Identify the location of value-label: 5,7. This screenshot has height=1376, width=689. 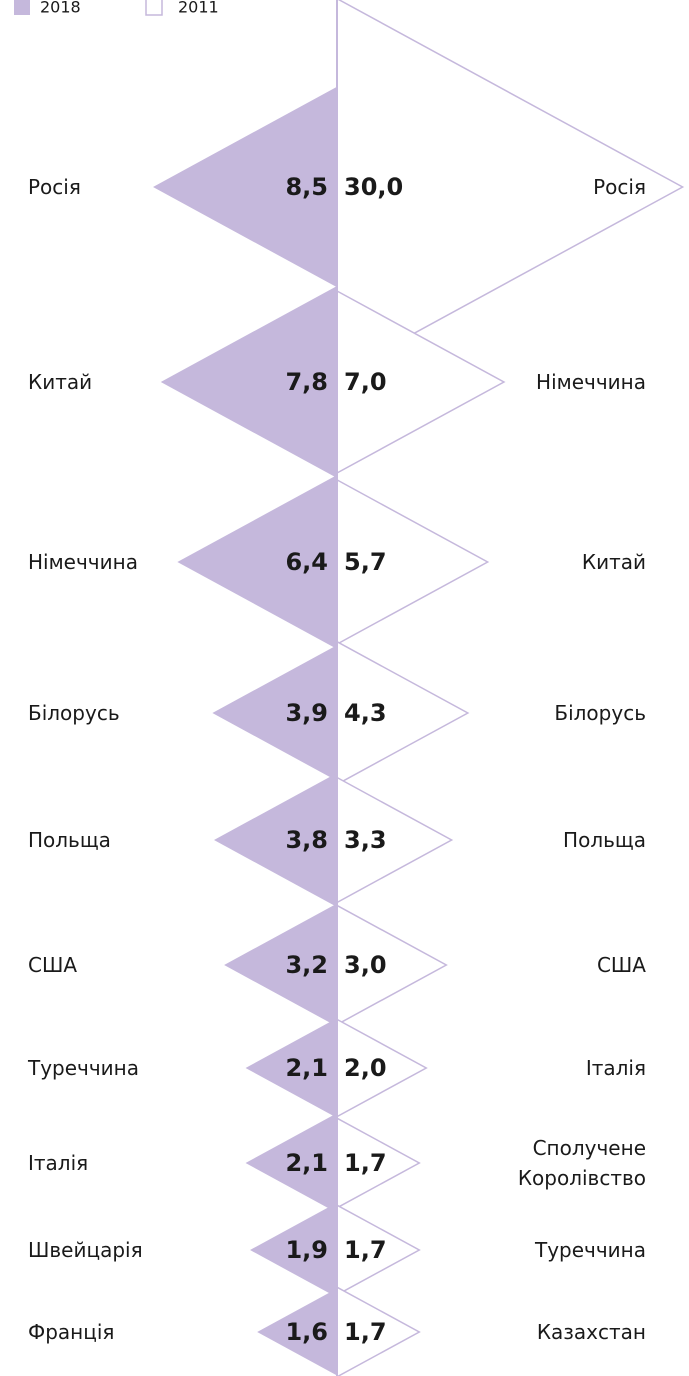
(365, 562).